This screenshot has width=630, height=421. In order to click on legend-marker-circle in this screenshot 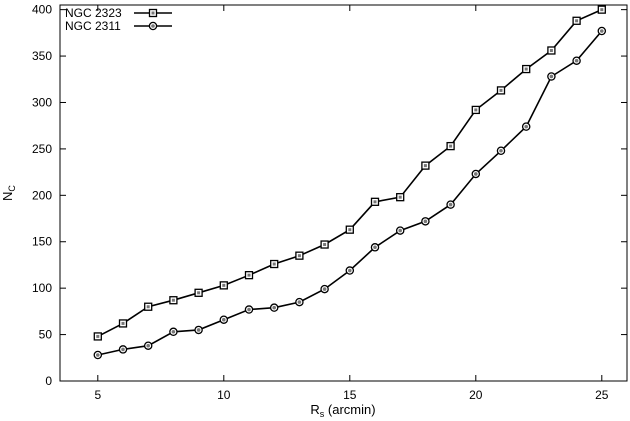, I will do `click(153, 26)`.